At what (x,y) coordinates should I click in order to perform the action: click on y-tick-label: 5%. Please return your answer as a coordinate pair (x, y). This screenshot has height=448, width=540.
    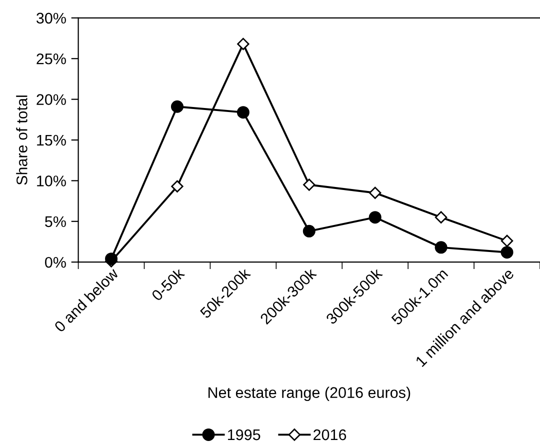
    Looking at the image, I should click on (55, 222).